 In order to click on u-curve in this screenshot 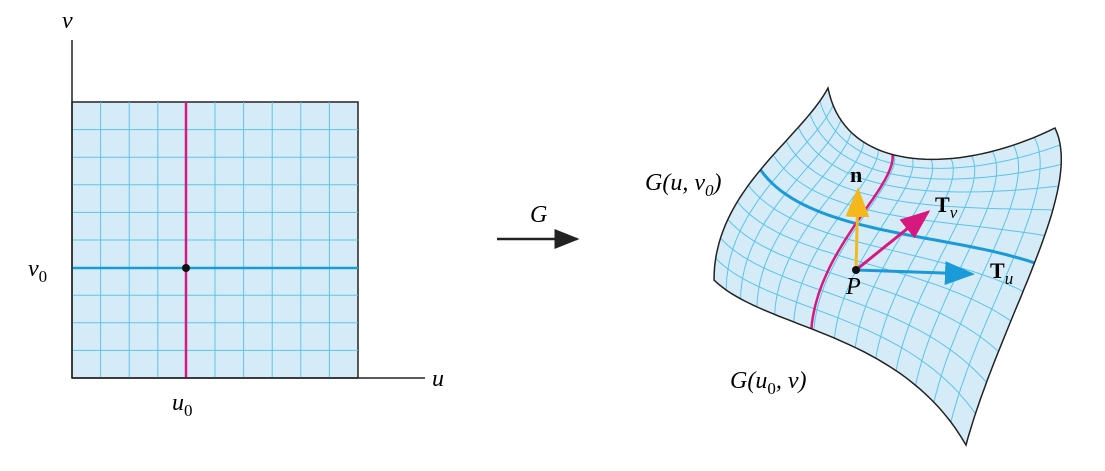, I will do `click(897, 216)`.